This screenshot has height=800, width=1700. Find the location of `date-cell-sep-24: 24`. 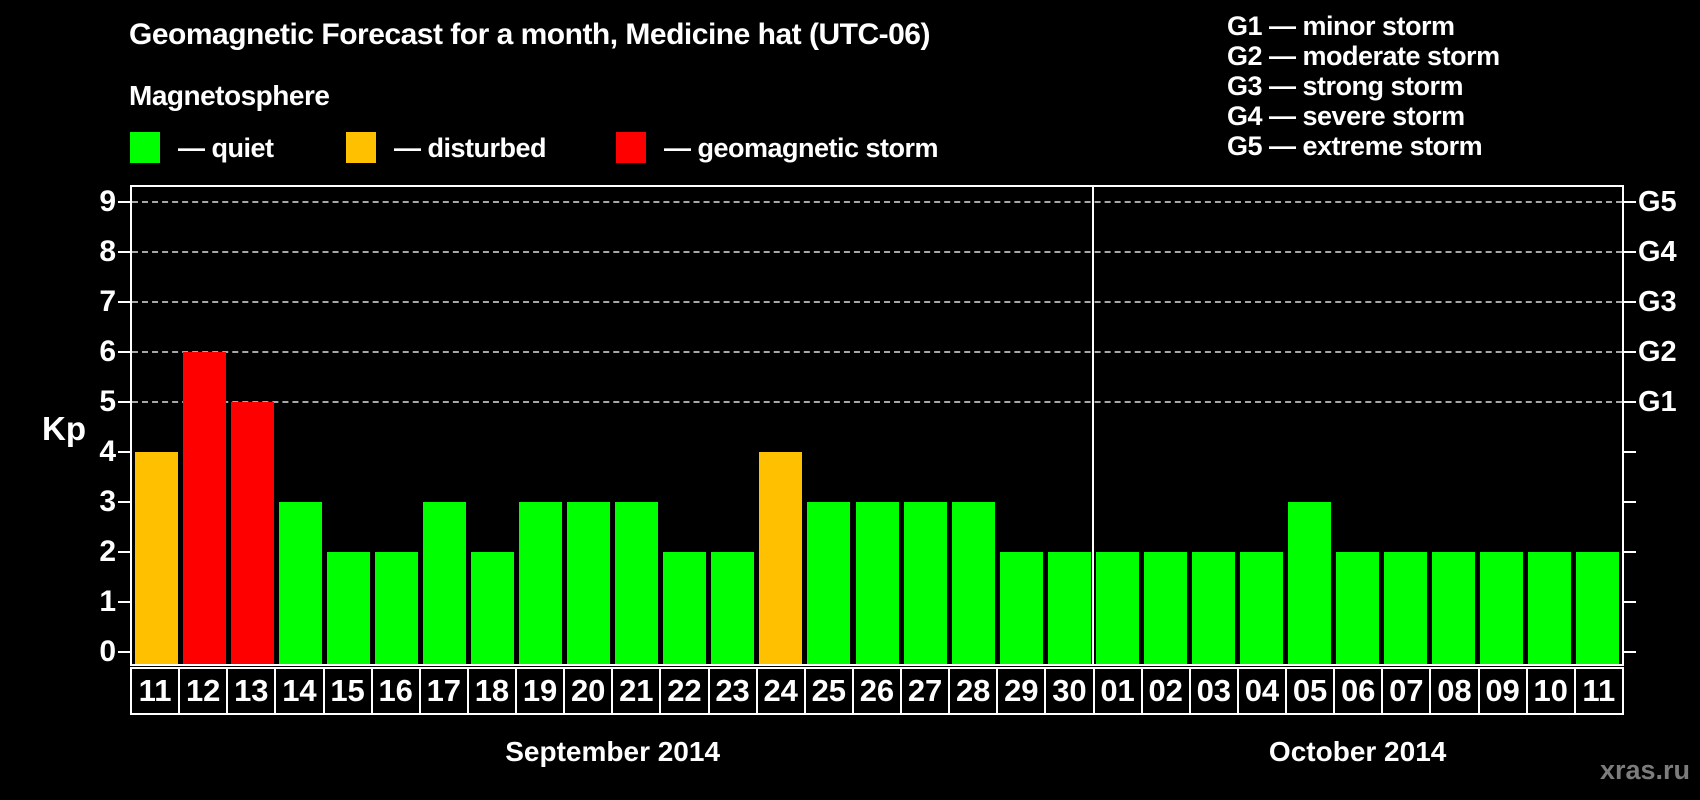

date-cell-sep-24: 24 is located at coordinates (780, 691).